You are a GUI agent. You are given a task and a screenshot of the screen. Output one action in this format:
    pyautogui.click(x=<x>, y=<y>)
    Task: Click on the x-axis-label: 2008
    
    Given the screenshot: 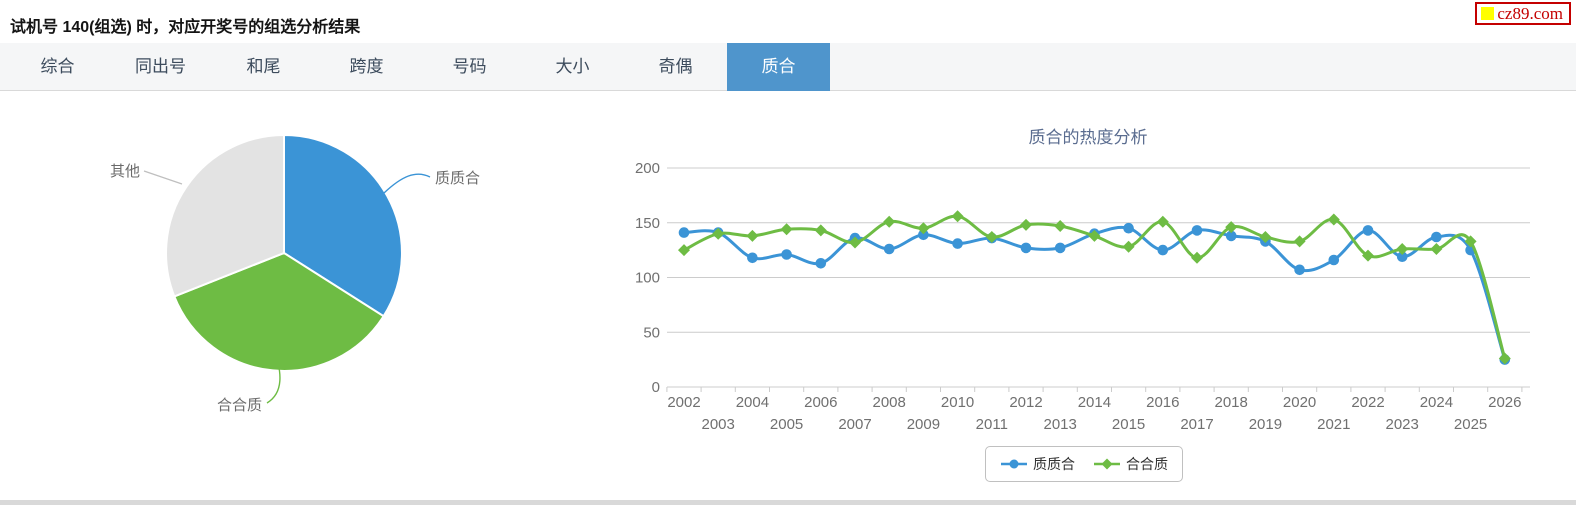 What is the action you would take?
    pyautogui.click(x=889, y=402)
    